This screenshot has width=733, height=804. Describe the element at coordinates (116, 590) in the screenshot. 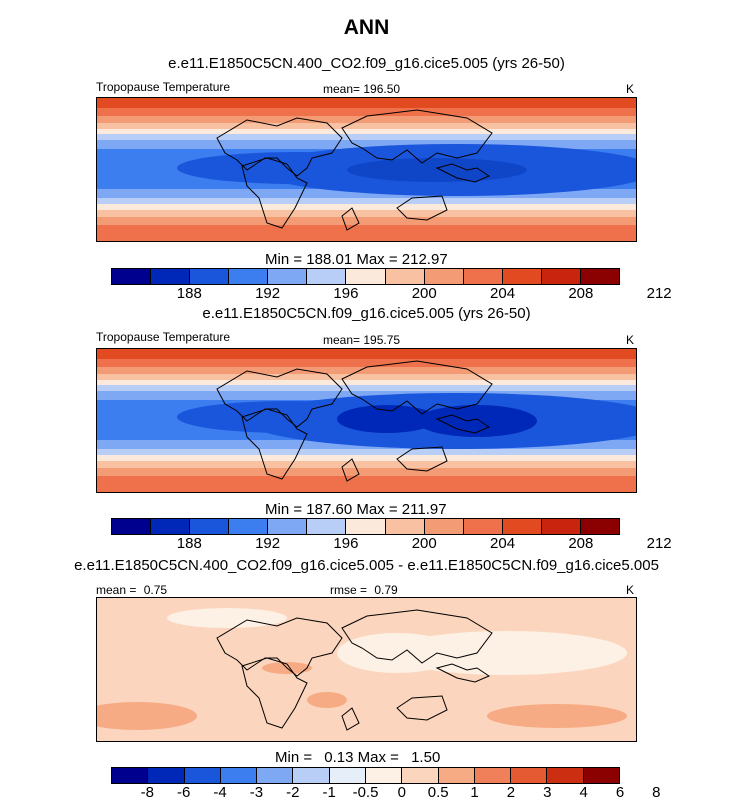

I see `panel3-mean-label: mean =` at that location.